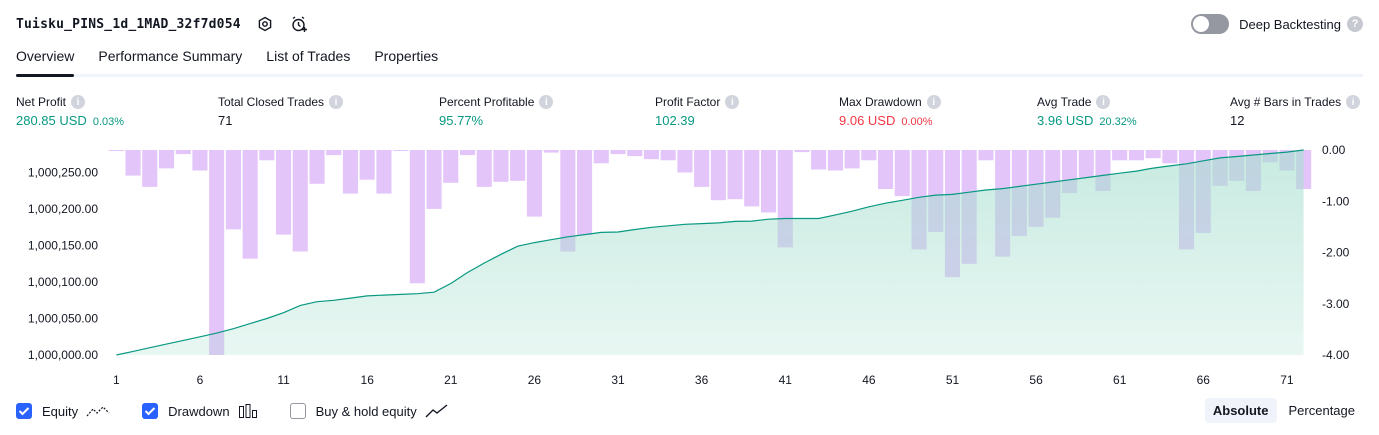 The height and width of the screenshot is (435, 1379). What do you see at coordinates (24, 411) in the screenshot?
I see `equity-checkbox` at bounding box center [24, 411].